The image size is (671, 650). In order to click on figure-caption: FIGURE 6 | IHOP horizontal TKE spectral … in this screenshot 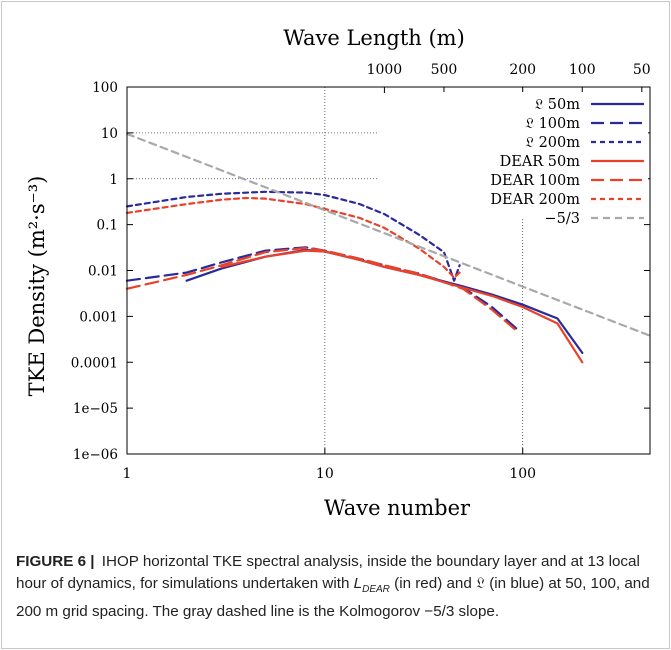, I will do `click(336, 587)`.